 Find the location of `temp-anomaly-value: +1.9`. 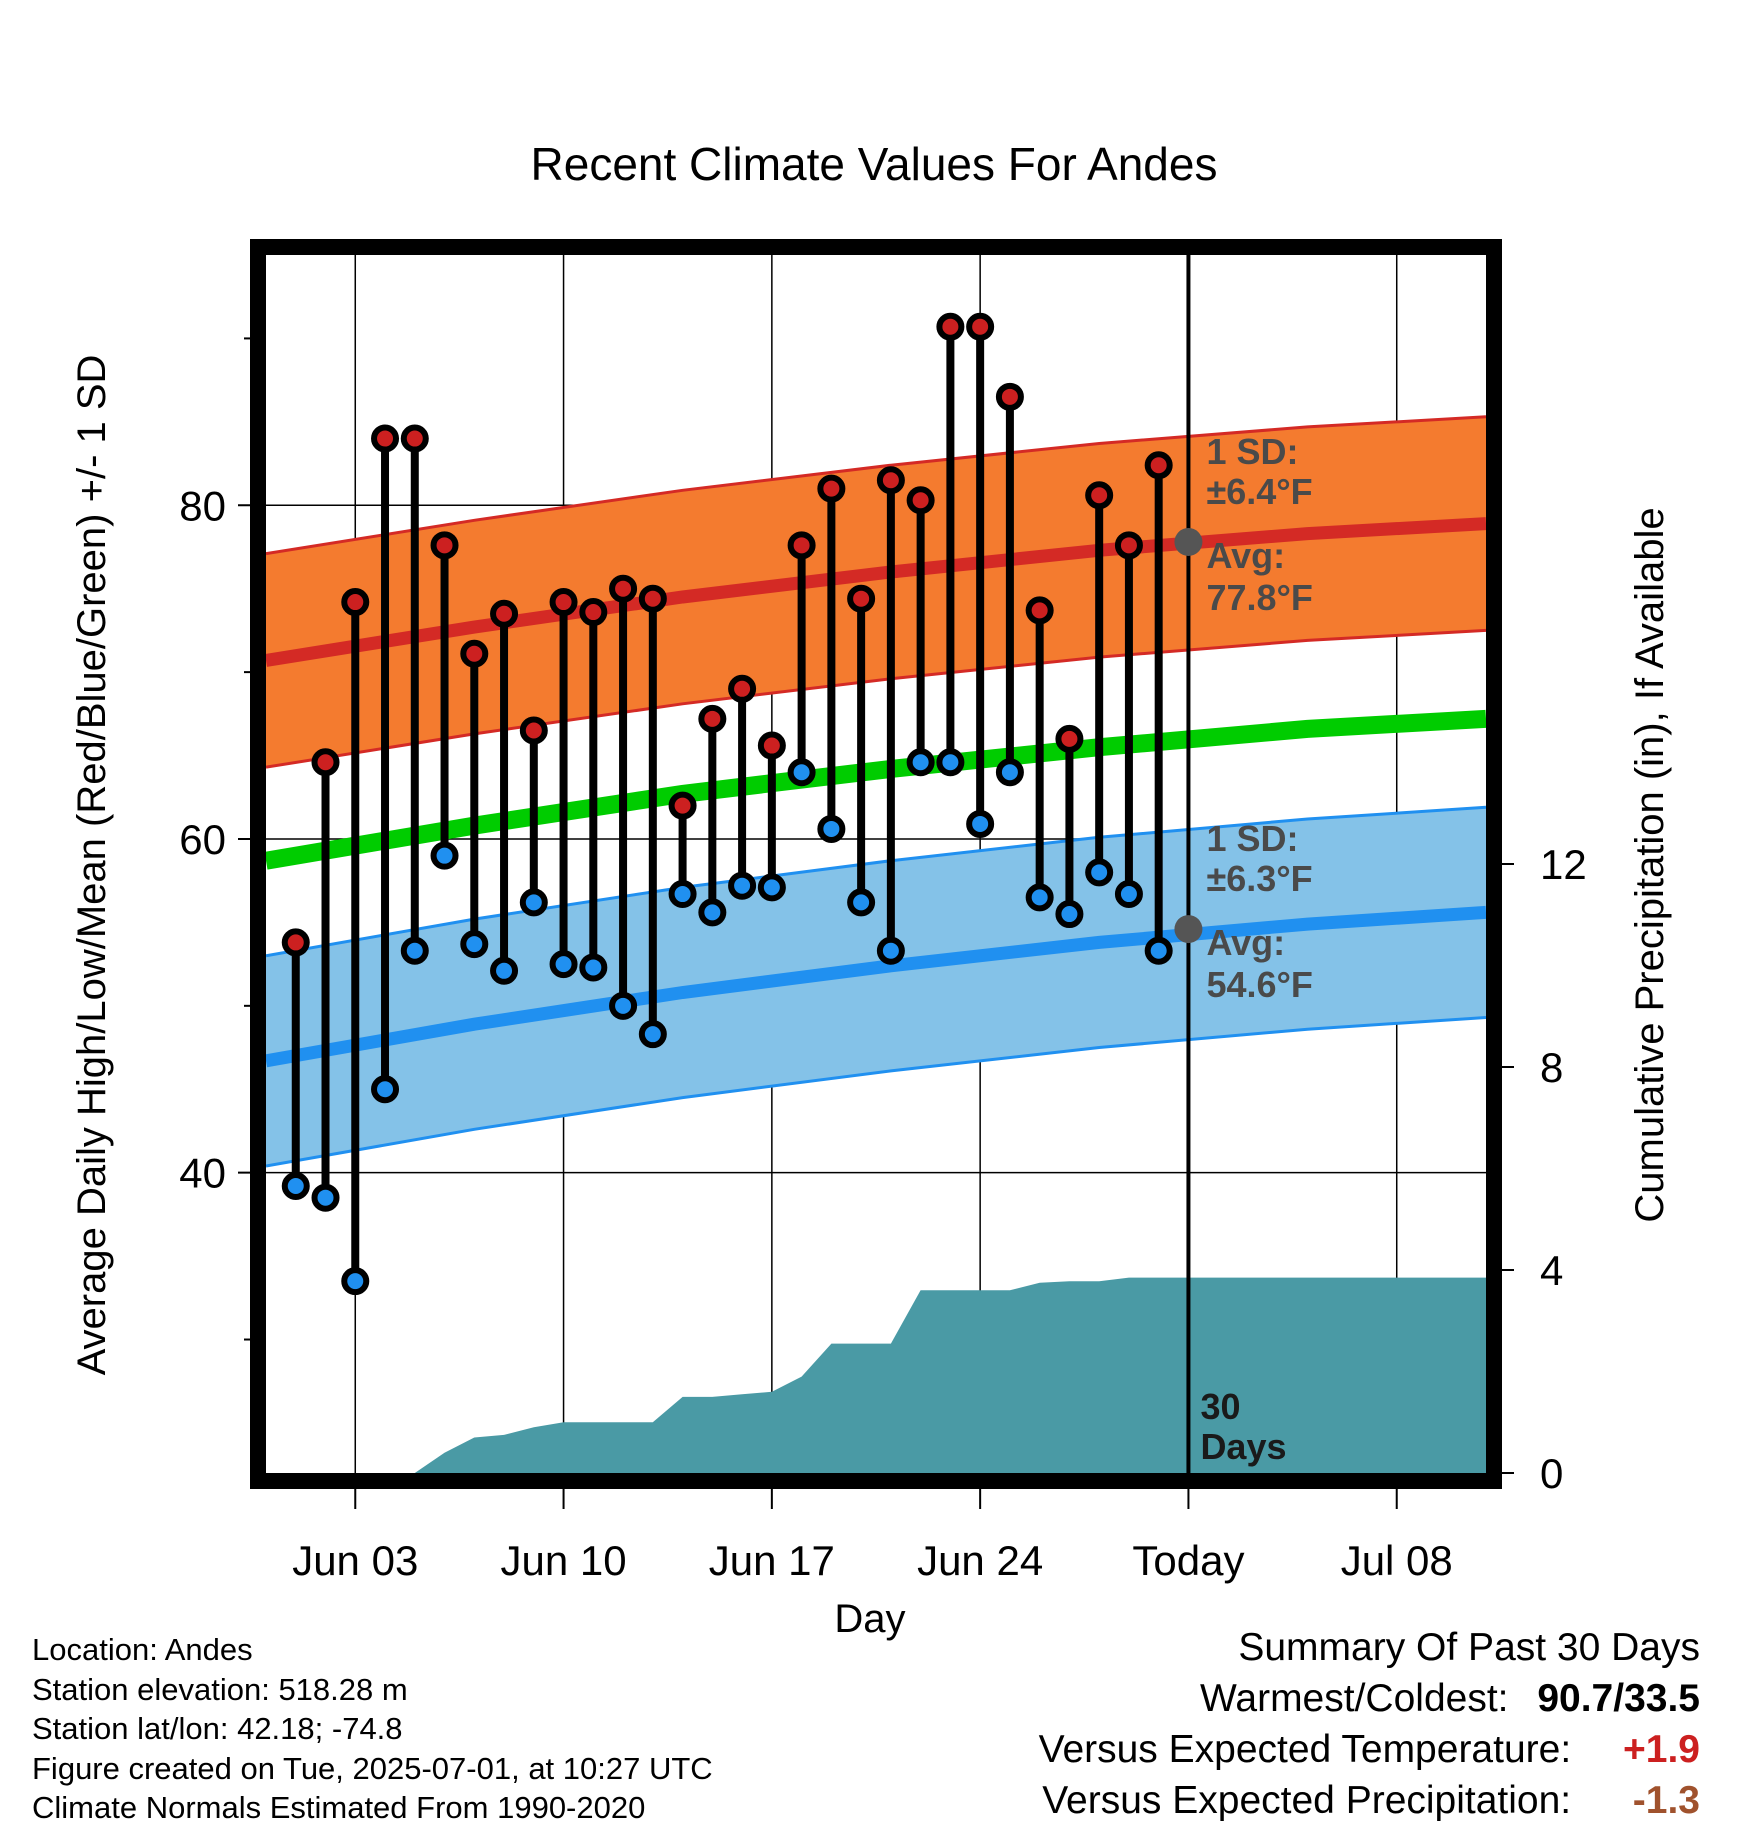

temp-anomaly-value: +1.9 is located at coordinates (1661, 1749).